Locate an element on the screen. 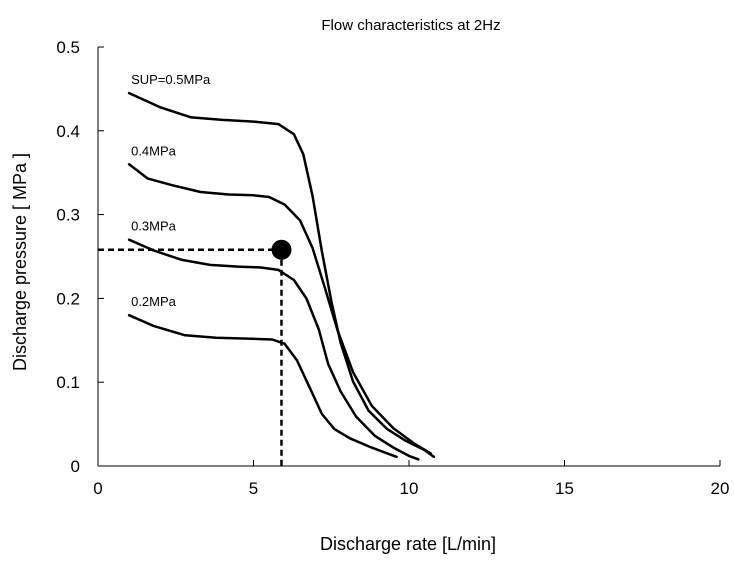 The width and height of the screenshot is (734, 561). x-tick-label: 15 is located at coordinates (564, 488).